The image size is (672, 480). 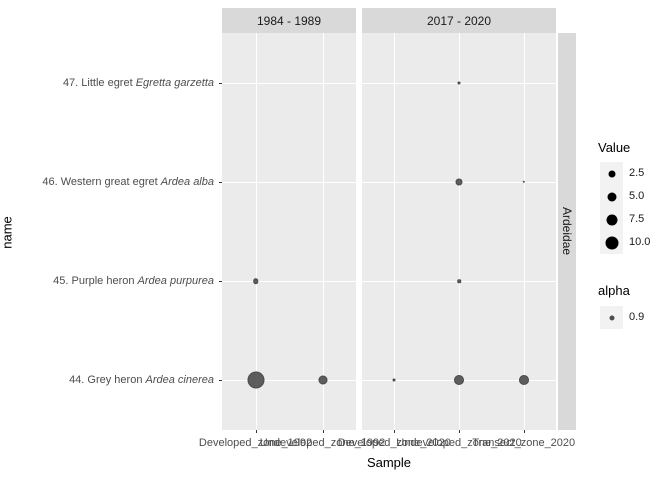 I want to click on species-prefix: 46. Western great egret, so click(x=101, y=181).